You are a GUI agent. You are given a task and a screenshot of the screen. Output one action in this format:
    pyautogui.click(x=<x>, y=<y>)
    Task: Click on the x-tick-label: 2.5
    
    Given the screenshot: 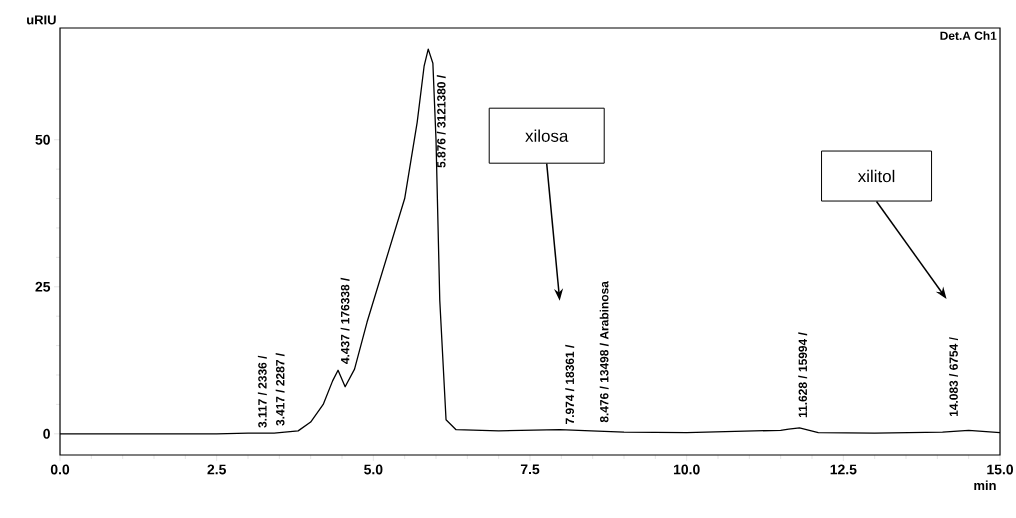 What is the action you would take?
    pyautogui.click(x=216, y=469)
    